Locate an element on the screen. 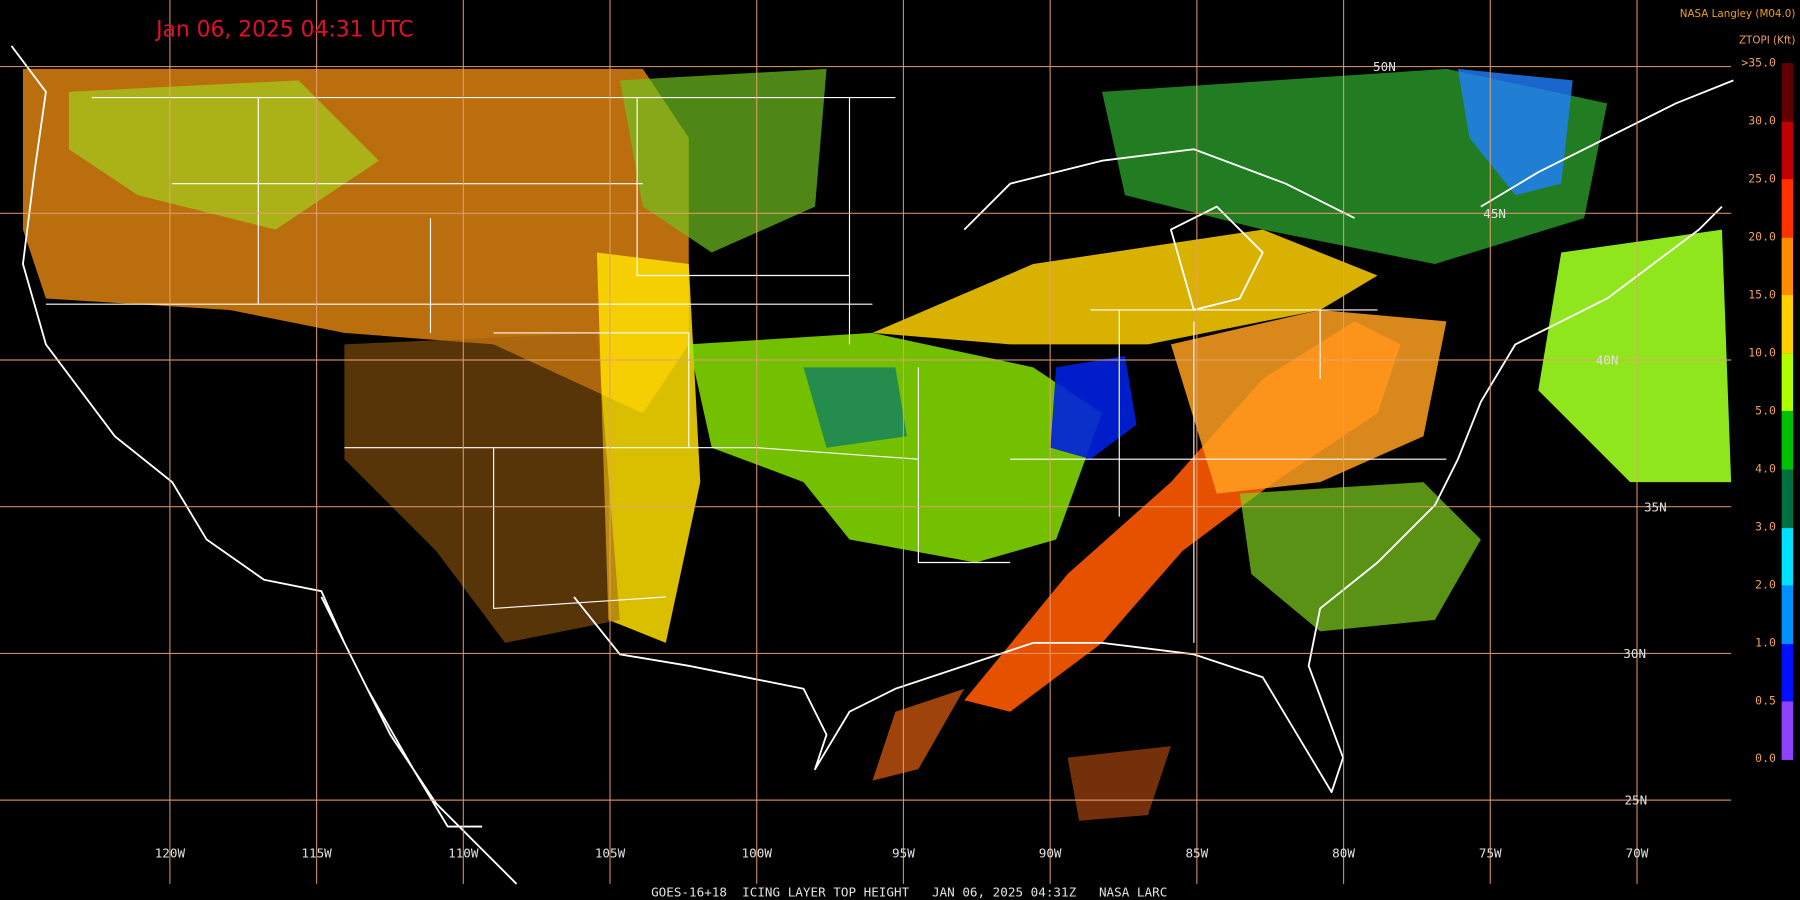 This screenshot has width=1800, height=900. legend-label: 5.0 is located at coordinates (1765, 410).